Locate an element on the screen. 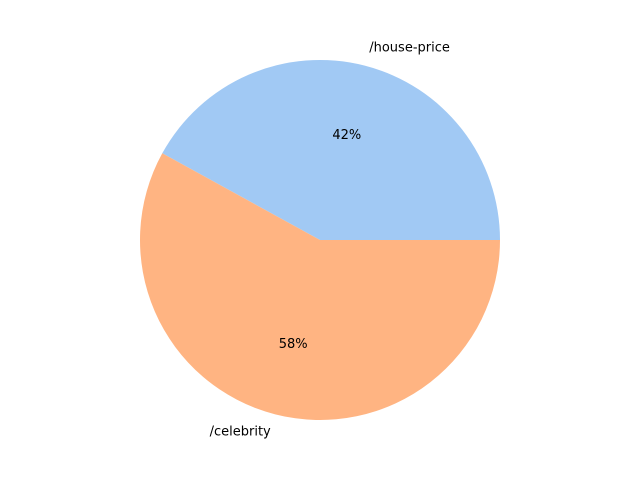  slice-category-label: /celebrity is located at coordinates (240, 431).